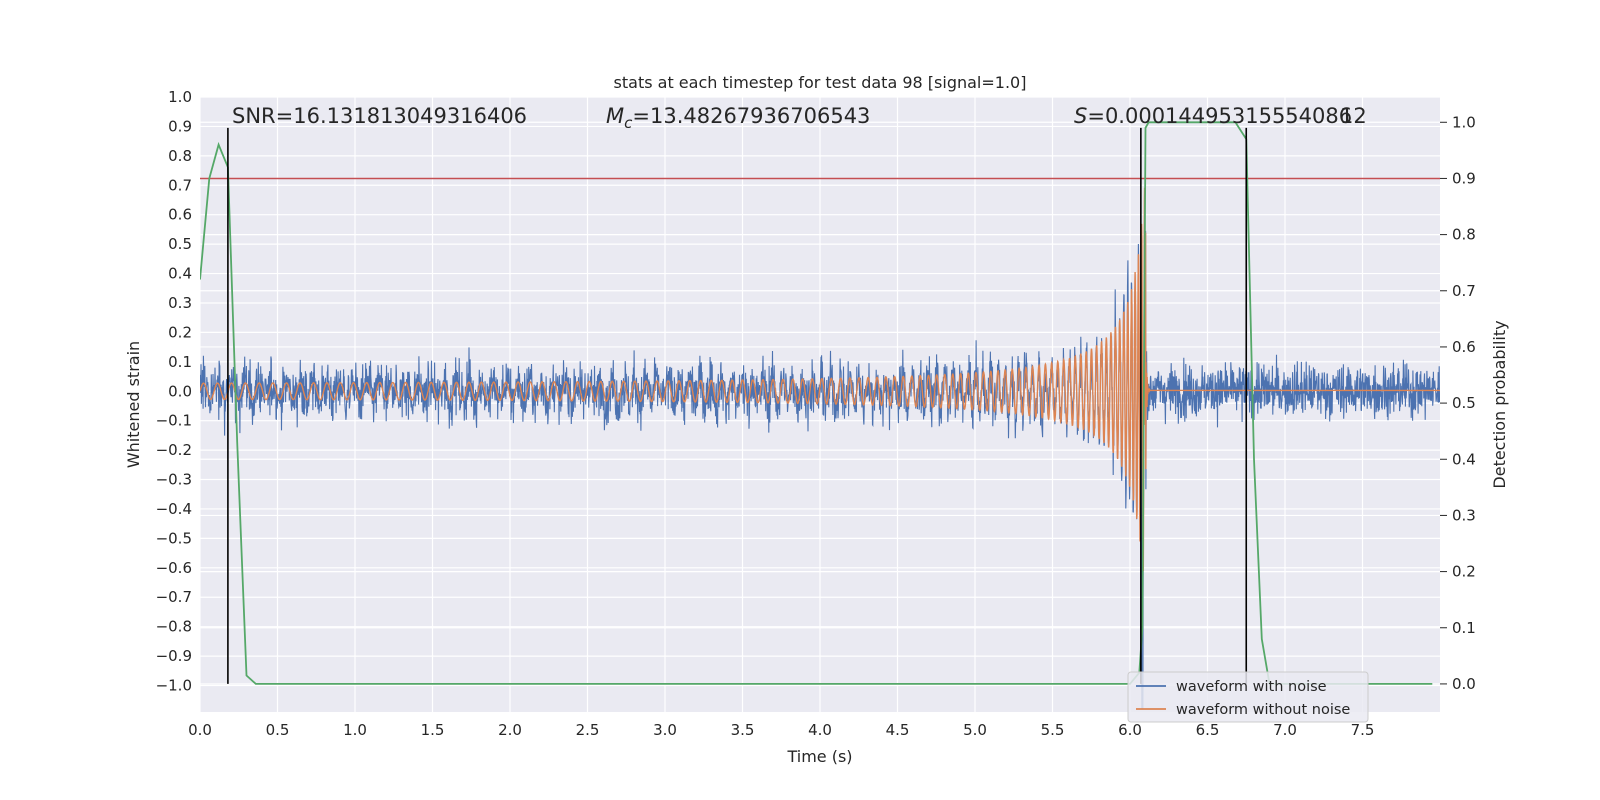  I want to click on y-right-tick-label: 0.9, so click(1464, 178).